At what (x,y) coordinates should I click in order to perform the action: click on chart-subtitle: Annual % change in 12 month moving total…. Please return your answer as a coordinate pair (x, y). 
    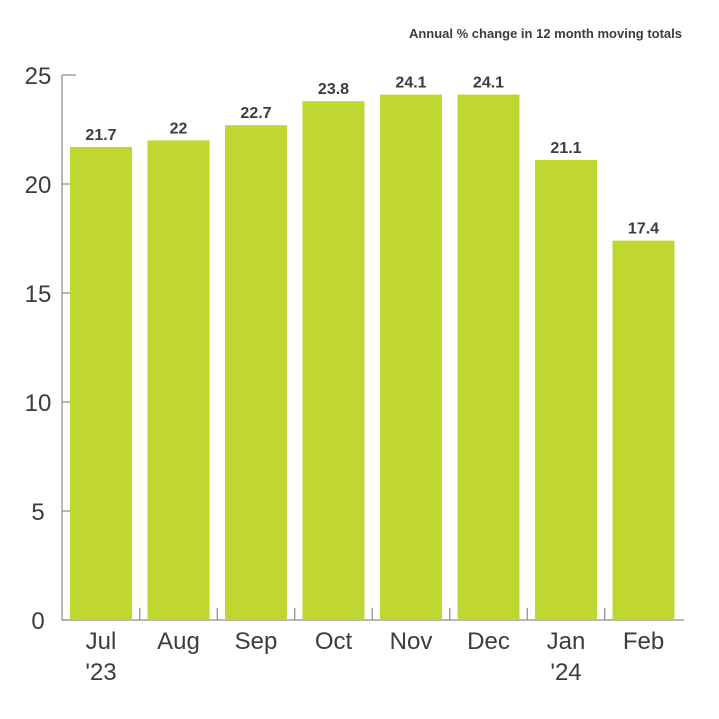
    Looking at the image, I should click on (545, 33).